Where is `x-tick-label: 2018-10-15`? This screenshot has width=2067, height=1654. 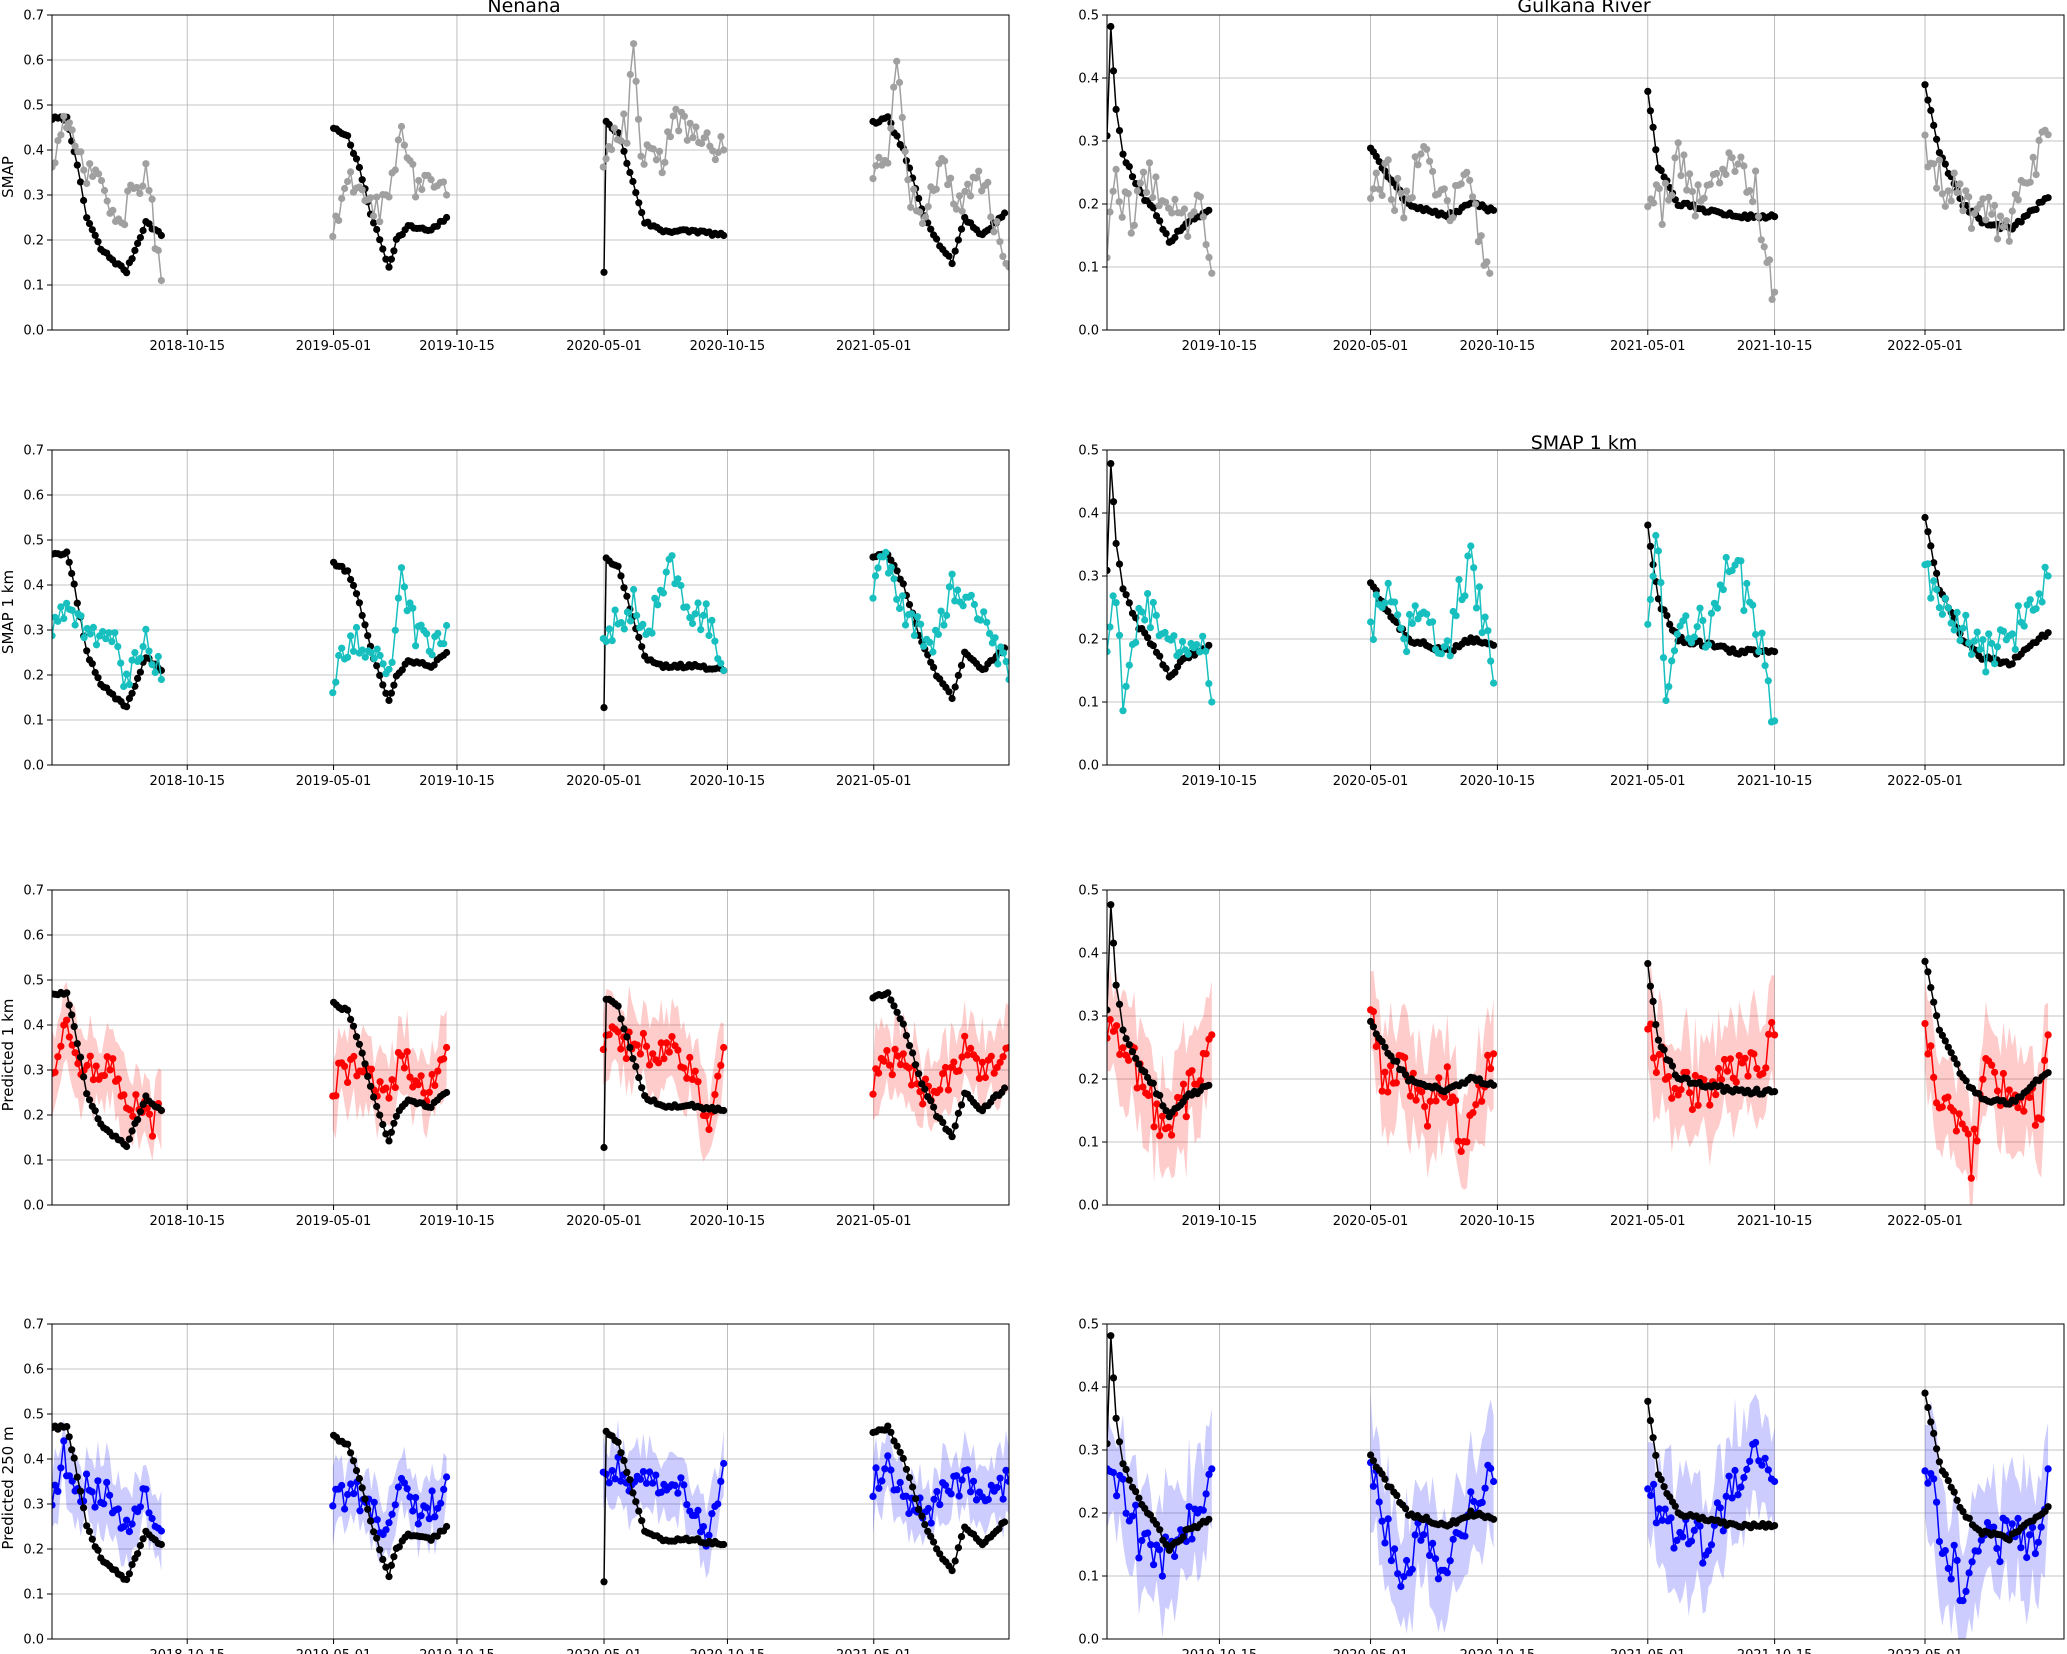
x-tick-label: 2018-10-15 is located at coordinates (187, 346).